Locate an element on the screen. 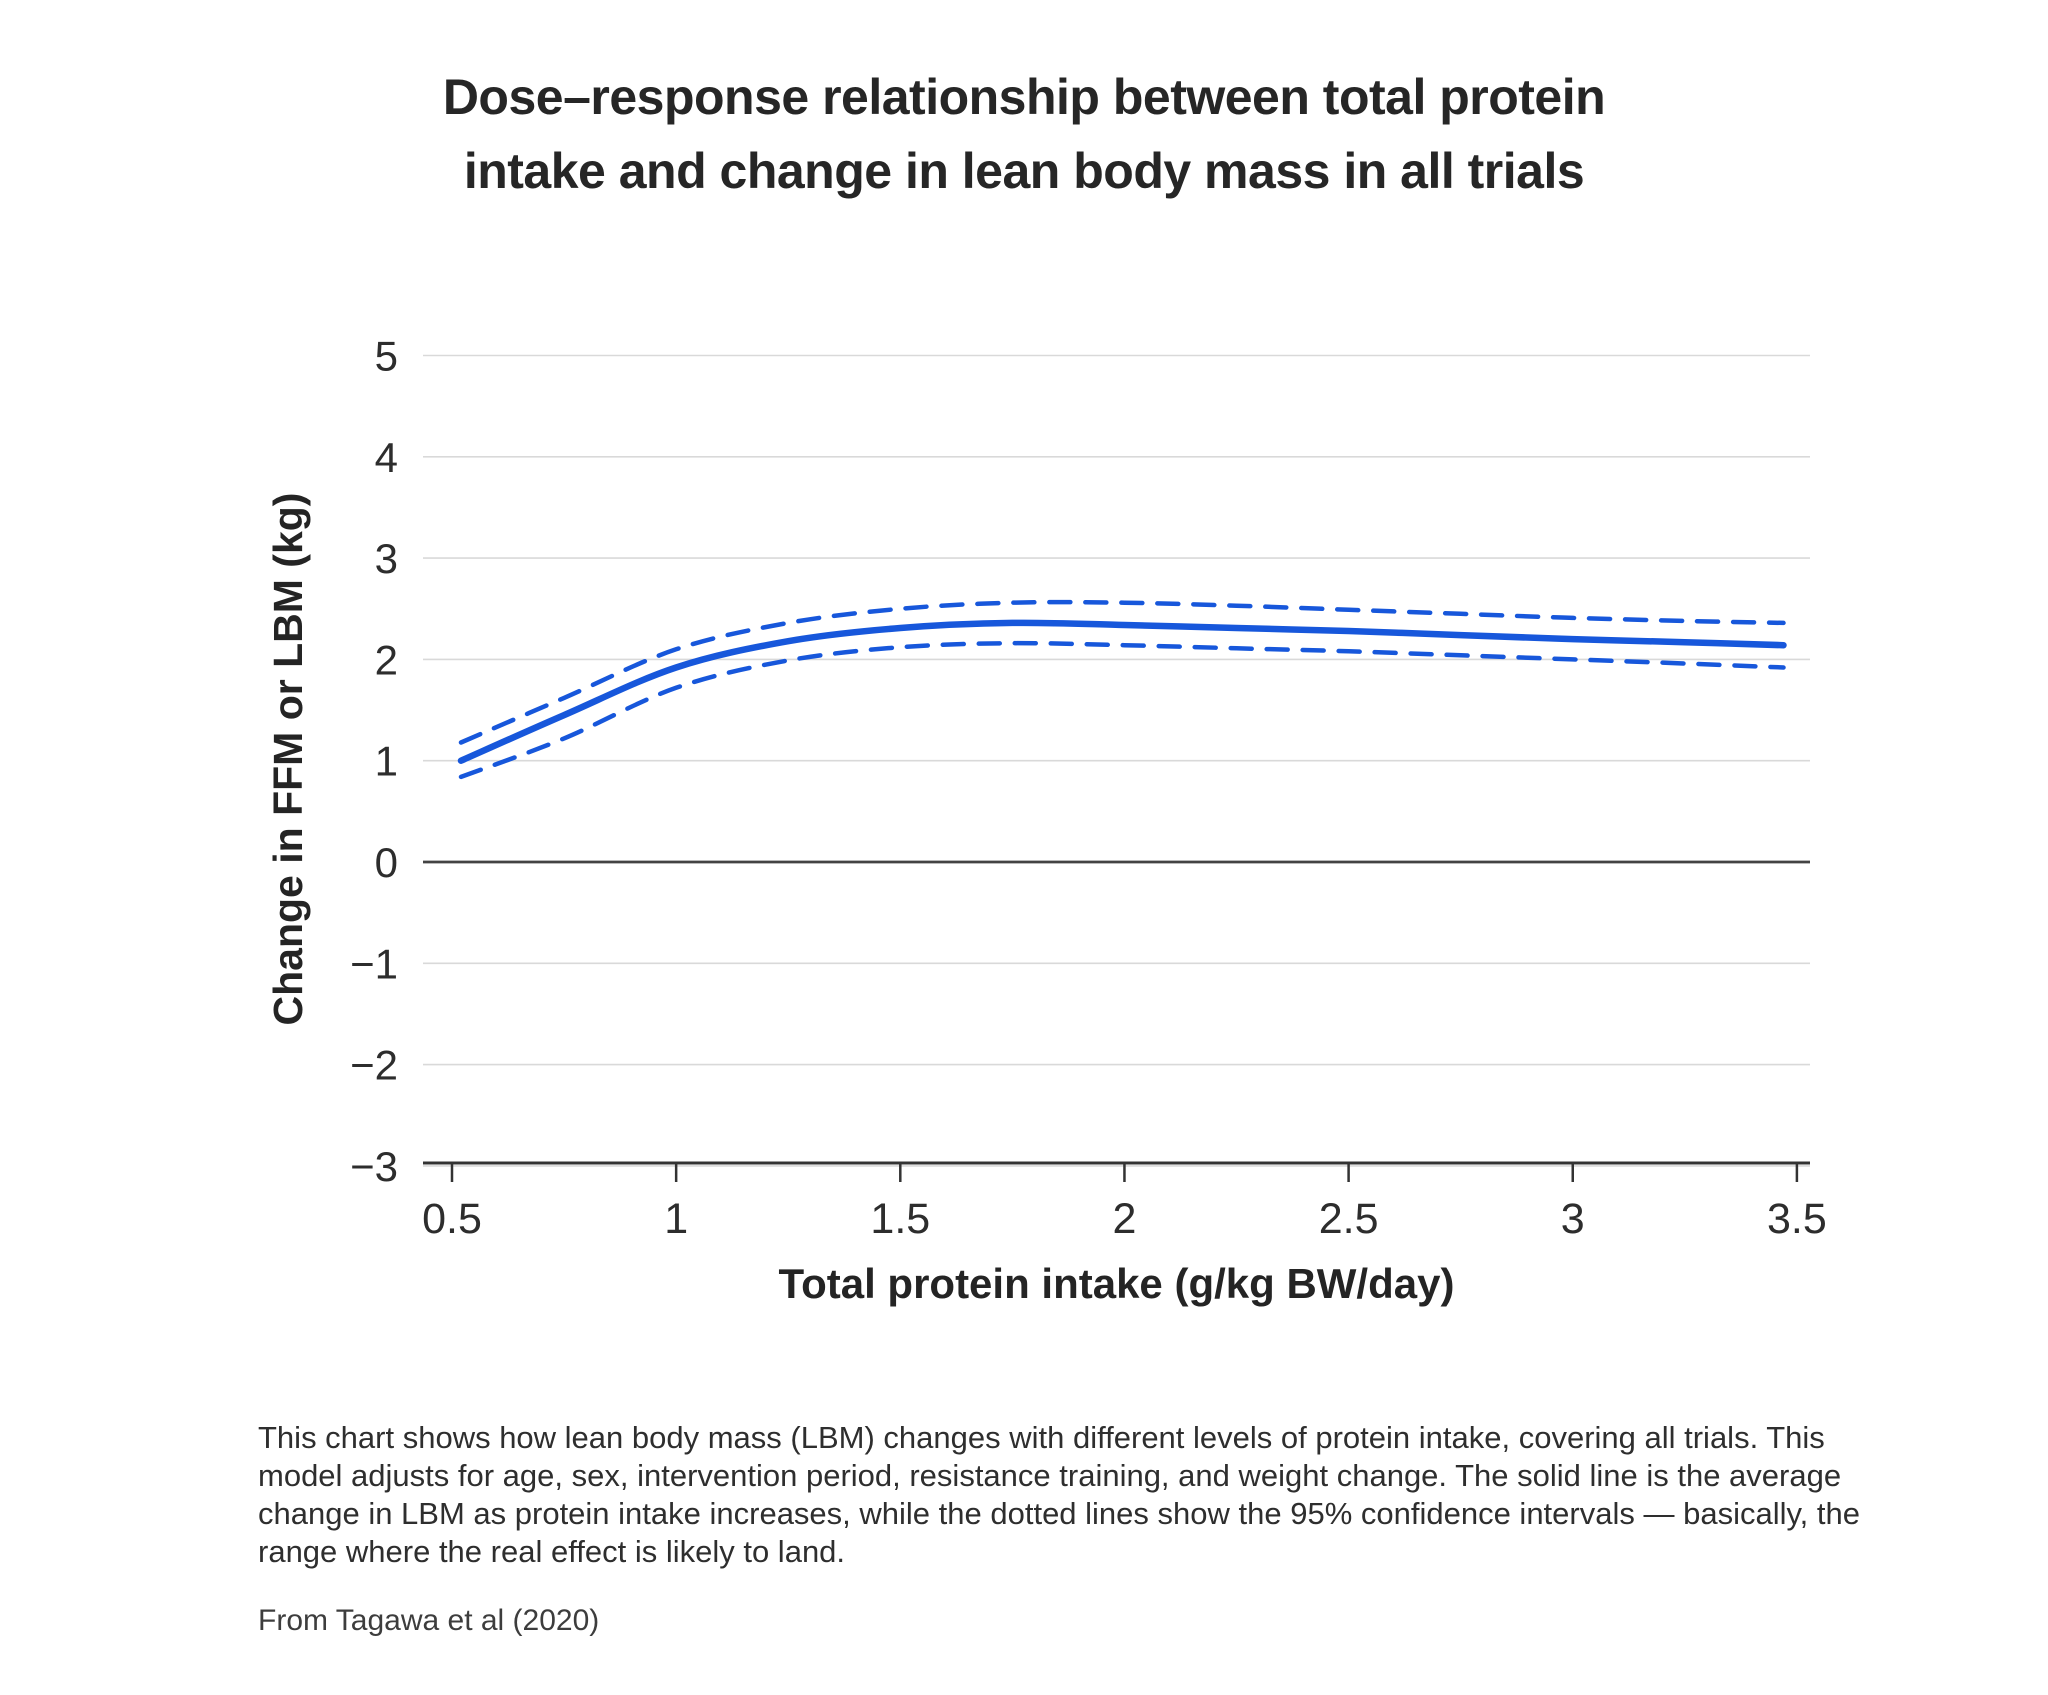  y-tick-label: 5 is located at coordinates (386, 356).